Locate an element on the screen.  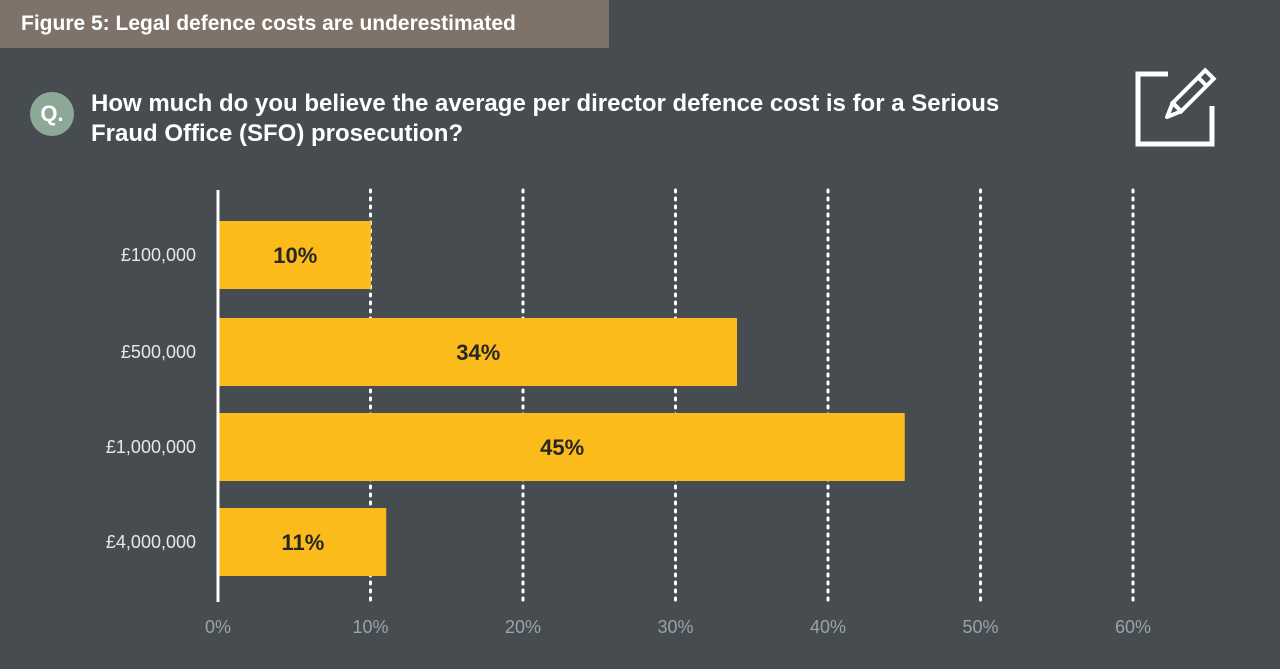
data-label: 34% is located at coordinates (478, 352).